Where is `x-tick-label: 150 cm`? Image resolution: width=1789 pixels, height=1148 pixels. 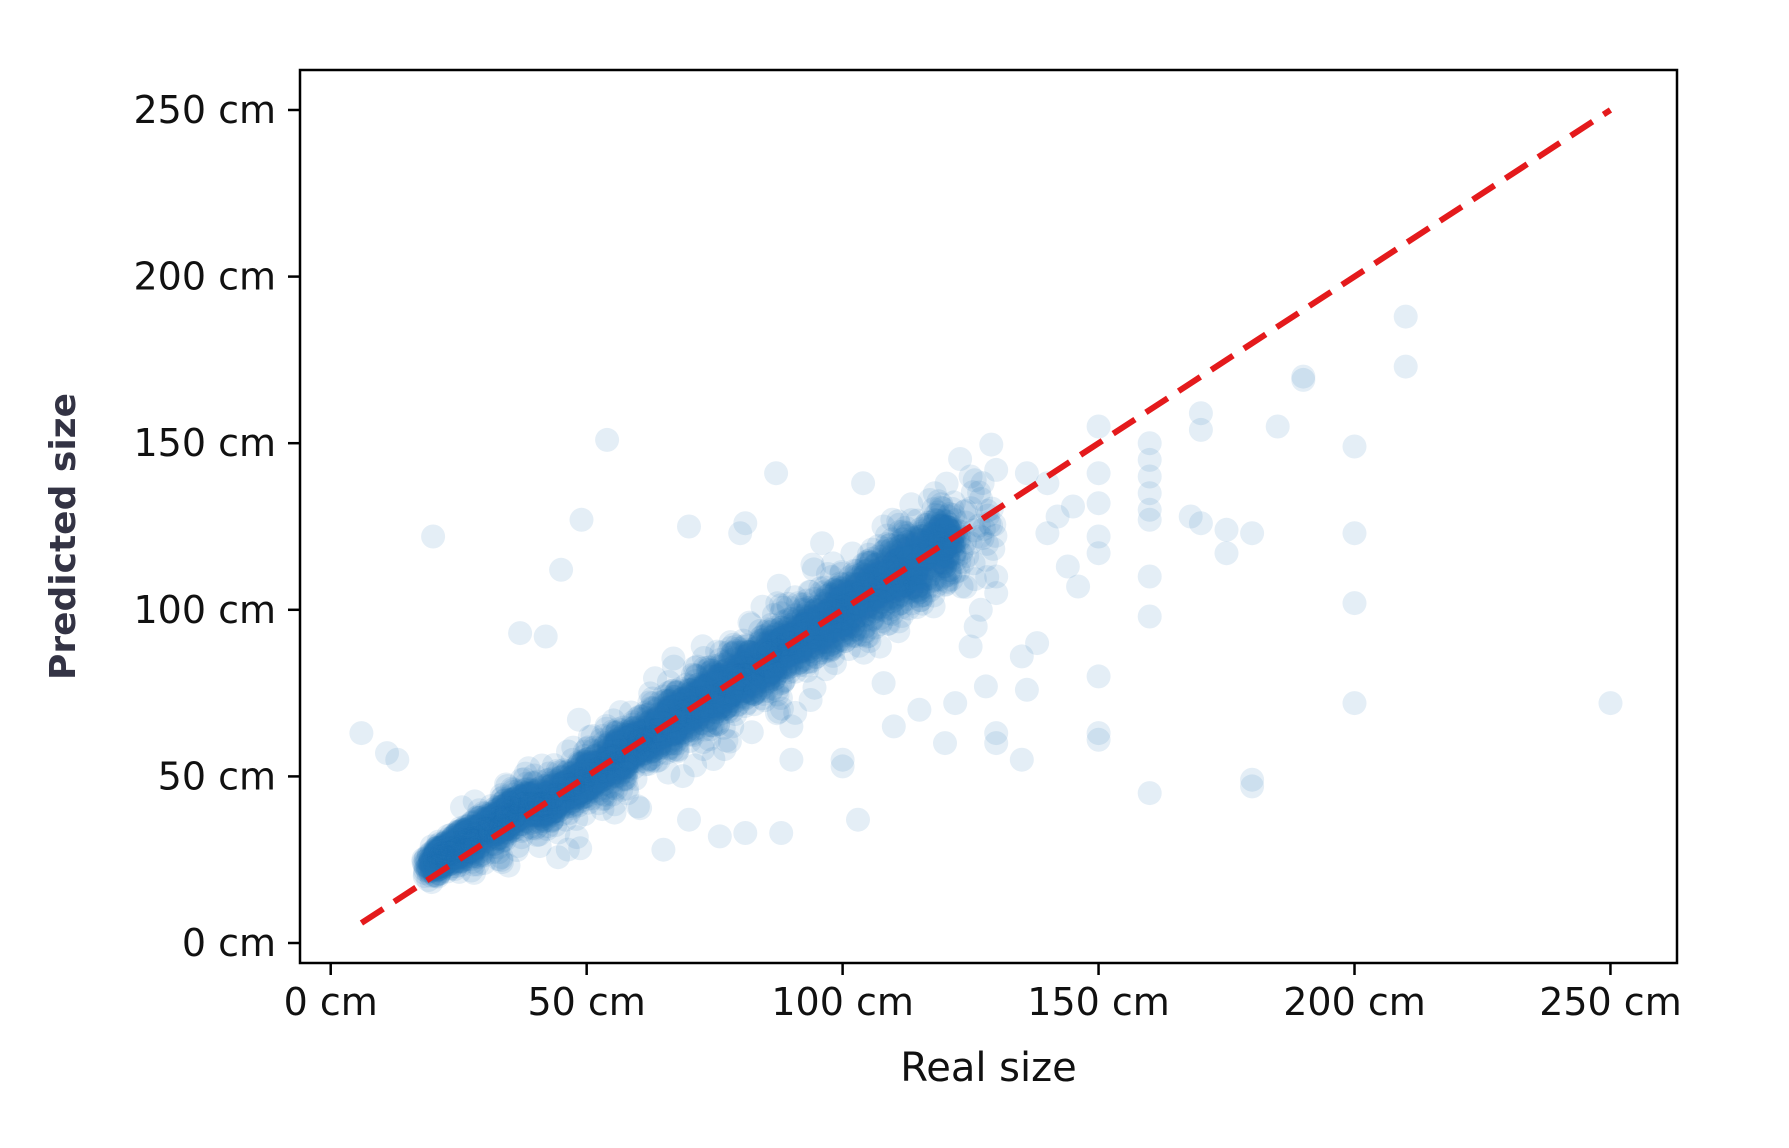 x-tick-label: 150 cm is located at coordinates (1098, 1002).